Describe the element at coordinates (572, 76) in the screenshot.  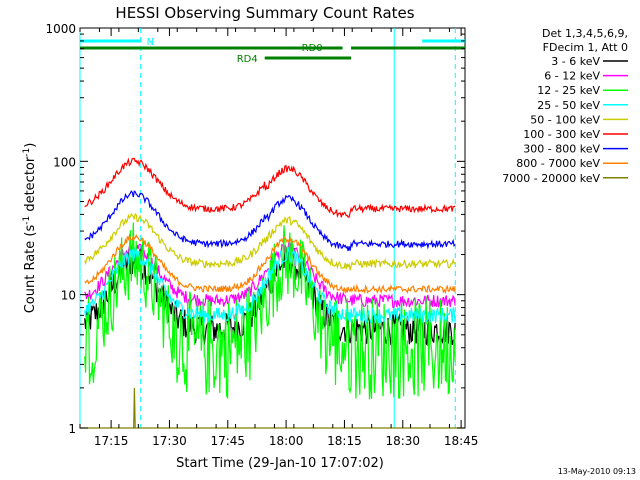
I see `legend-entry-label: 6 - 12 keV` at that location.